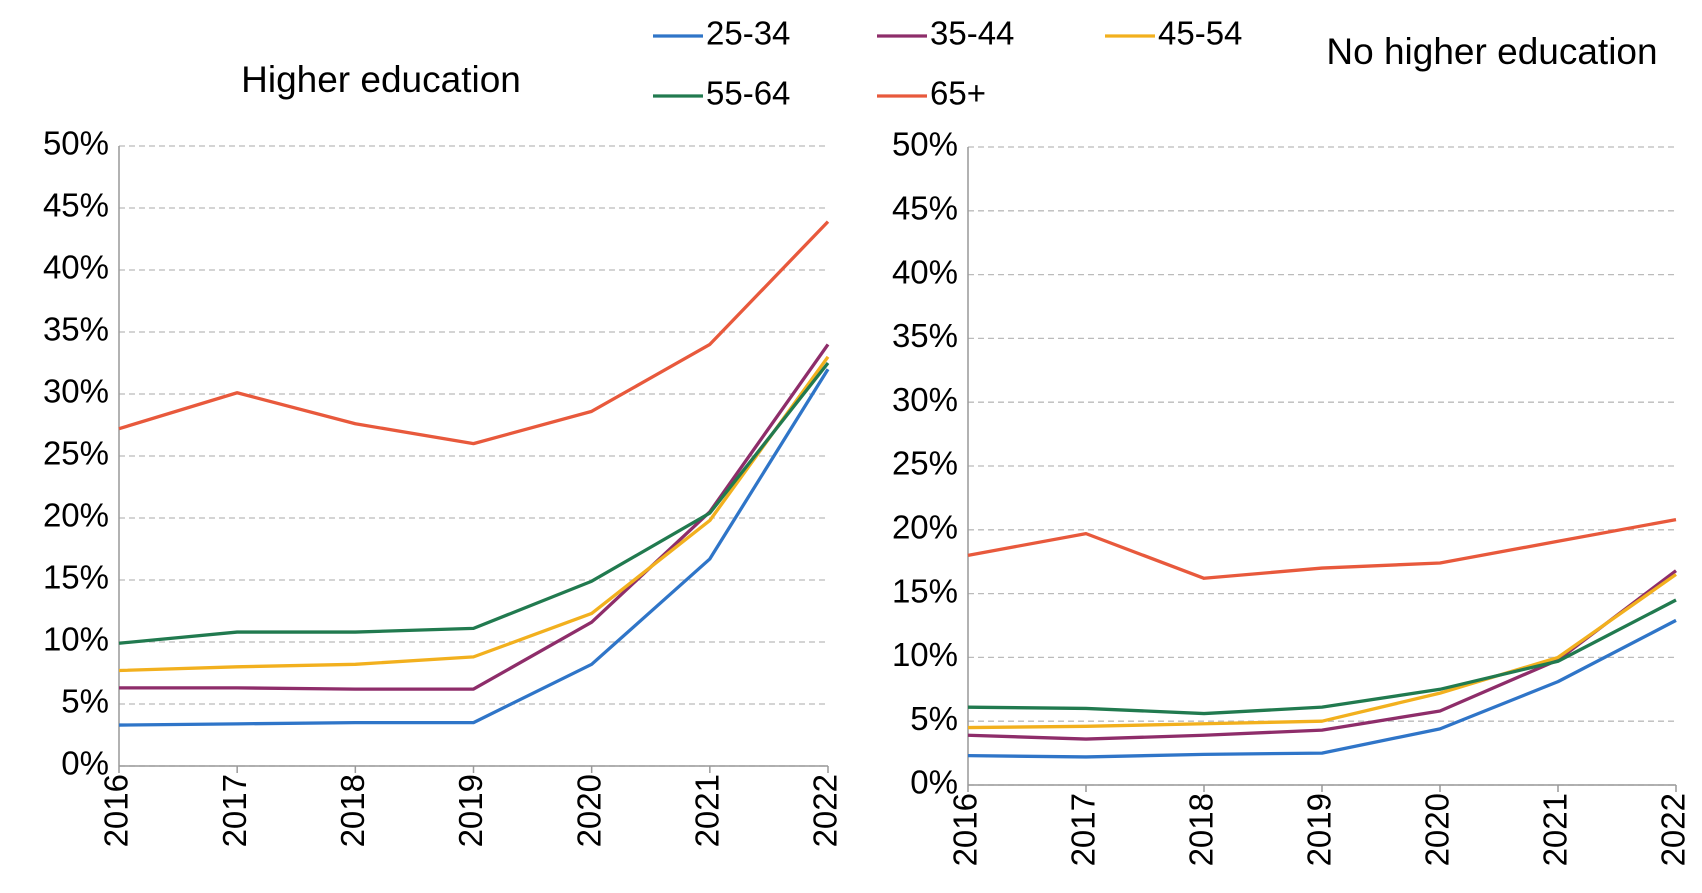 This screenshot has height=893, width=1702. Describe the element at coordinates (958, 93) in the screenshot. I see `legend-label: 65+` at that location.